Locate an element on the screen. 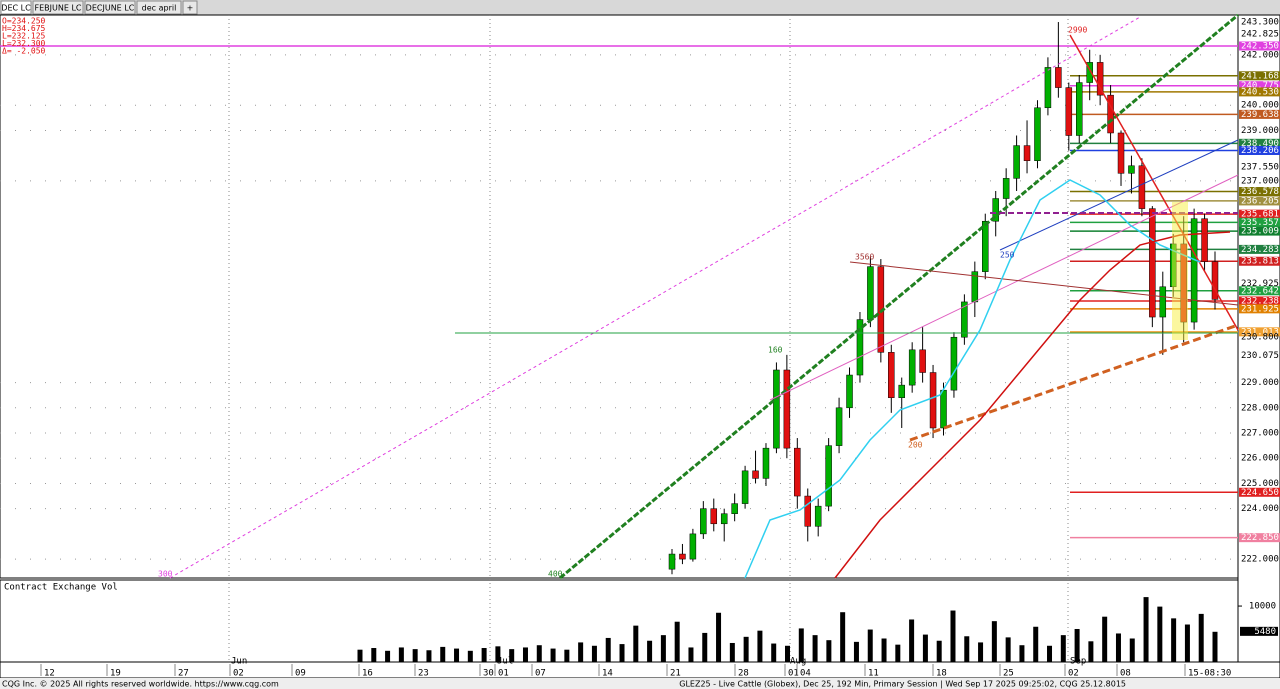 Image resolution: width=1280 pixels, height=689 pixels. level-label: 235.681 is located at coordinates (1260, 215).